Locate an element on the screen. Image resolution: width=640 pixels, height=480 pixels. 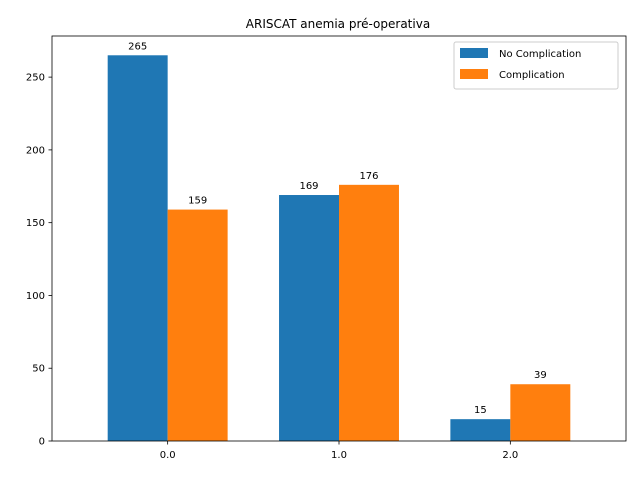
legend-label: No Complication is located at coordinates (540, 54).